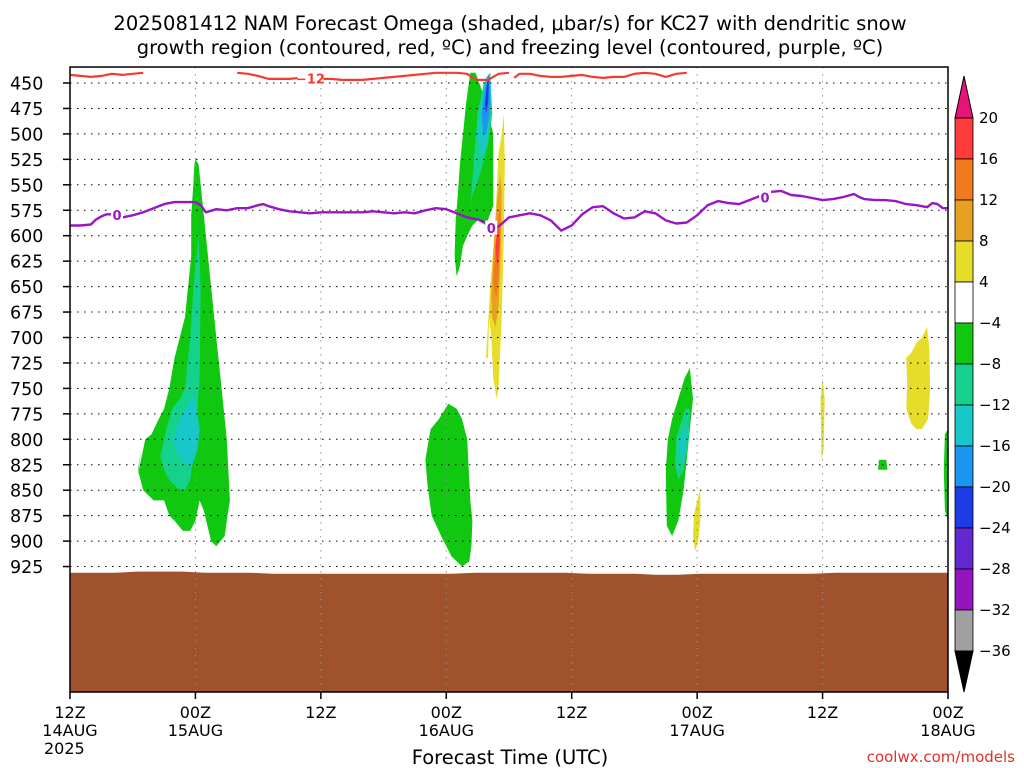 The image size is (1024, 768). I want to click on y-tick-label: 600, so click(26, 237).